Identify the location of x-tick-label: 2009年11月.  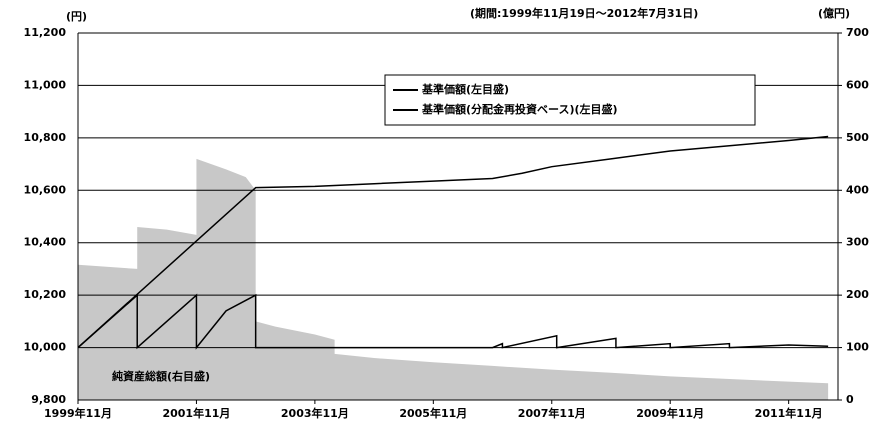
(670, 413).